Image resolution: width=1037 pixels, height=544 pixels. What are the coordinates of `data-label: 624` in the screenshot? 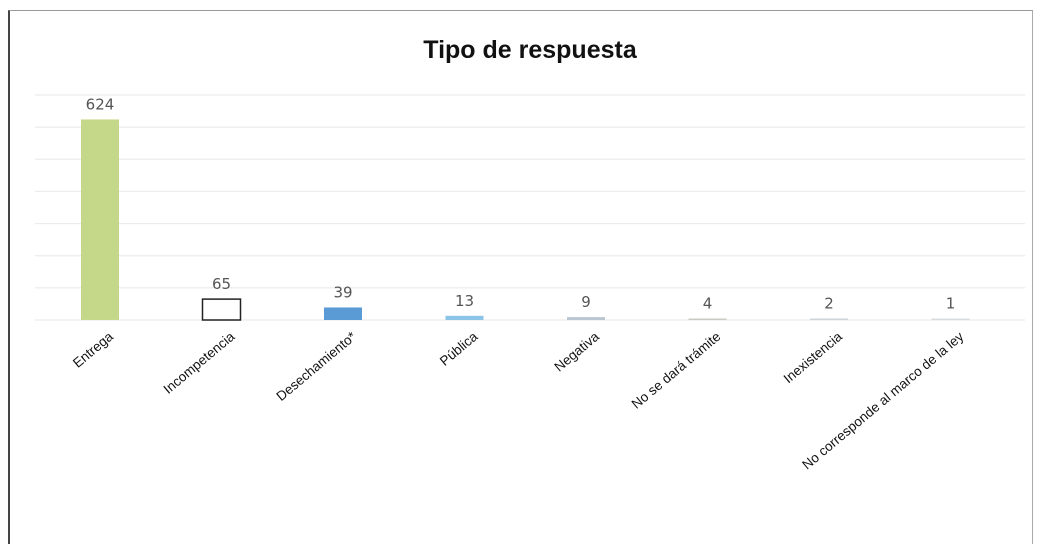 It's located at (100, 104).